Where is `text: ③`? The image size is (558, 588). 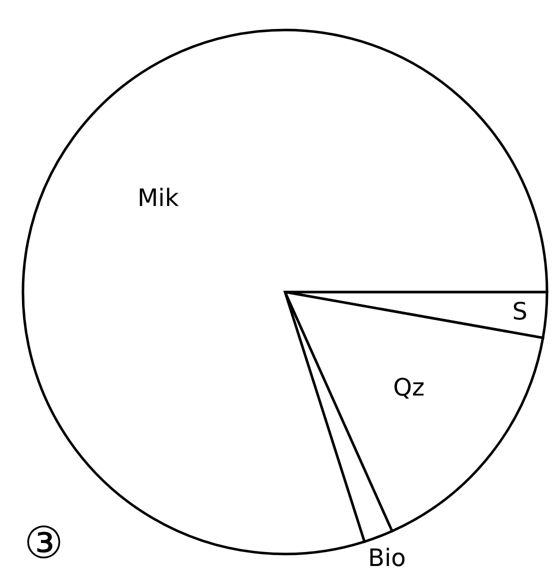 text: ③ is located at coordinates (44, 543).